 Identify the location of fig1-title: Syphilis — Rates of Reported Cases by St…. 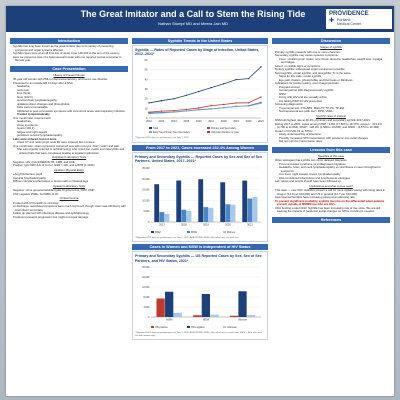
(197, 52).